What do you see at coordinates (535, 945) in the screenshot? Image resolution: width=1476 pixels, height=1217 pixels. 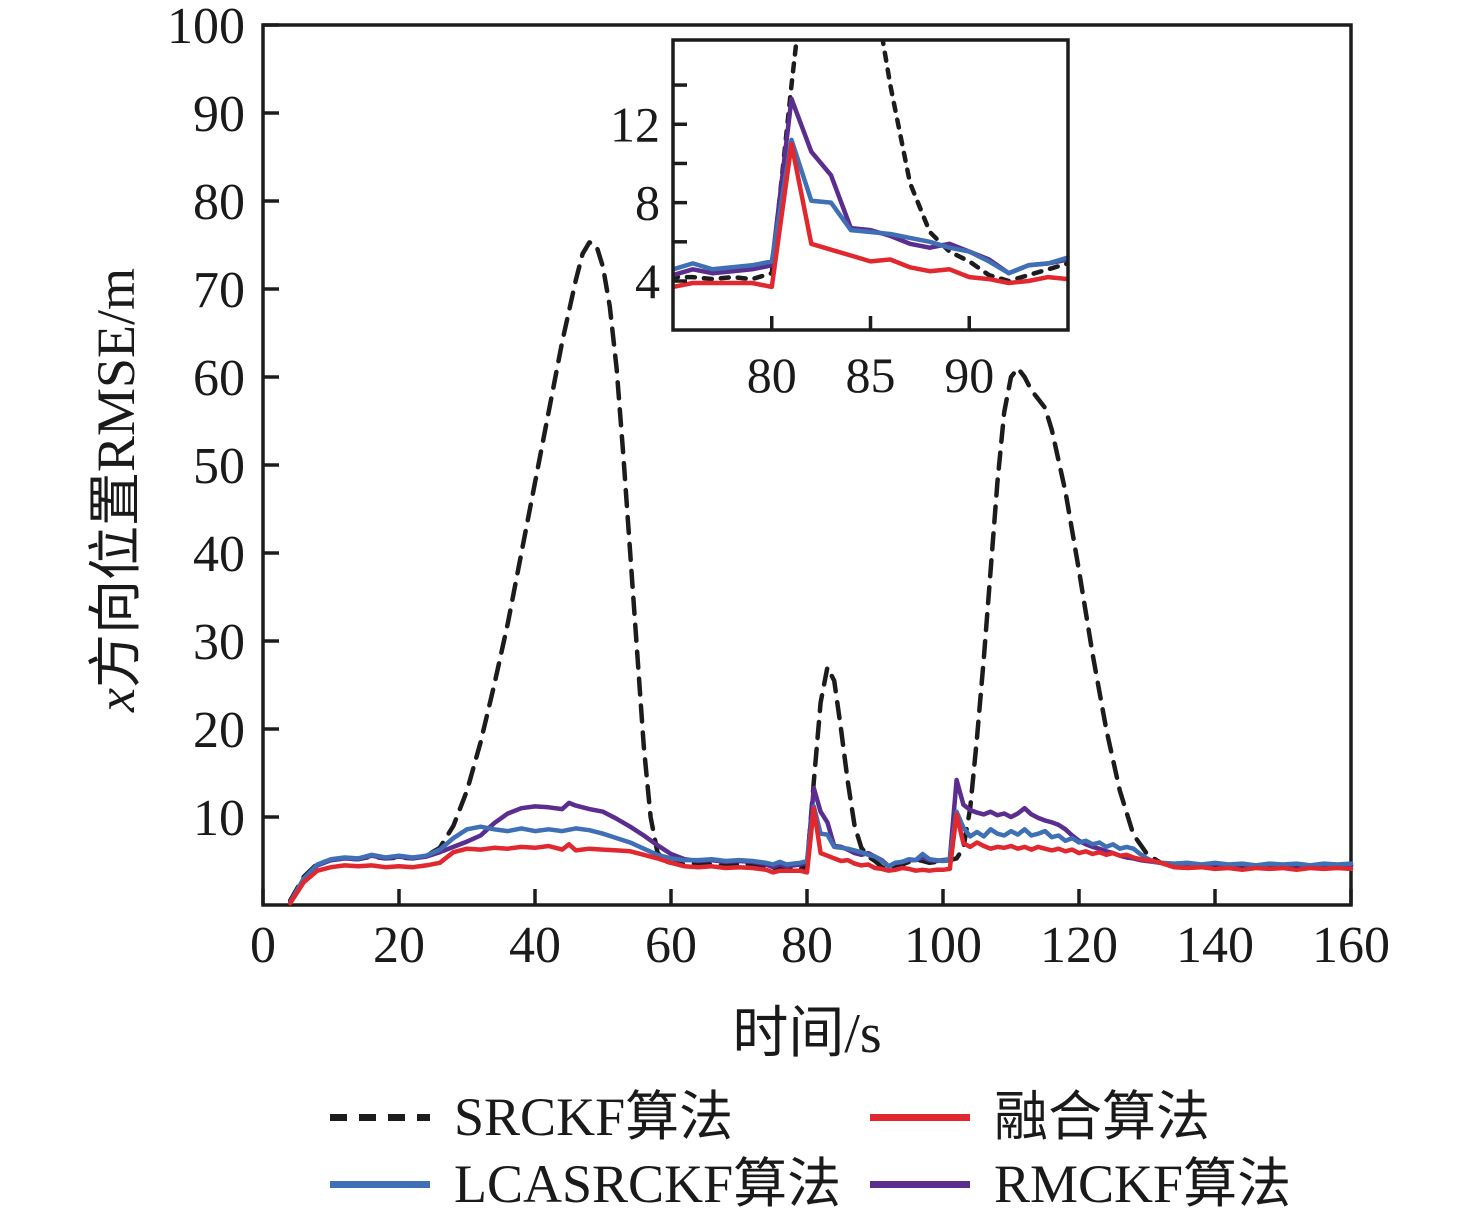 I see `x-tick-label: 40` at bounding box center [535, 945].